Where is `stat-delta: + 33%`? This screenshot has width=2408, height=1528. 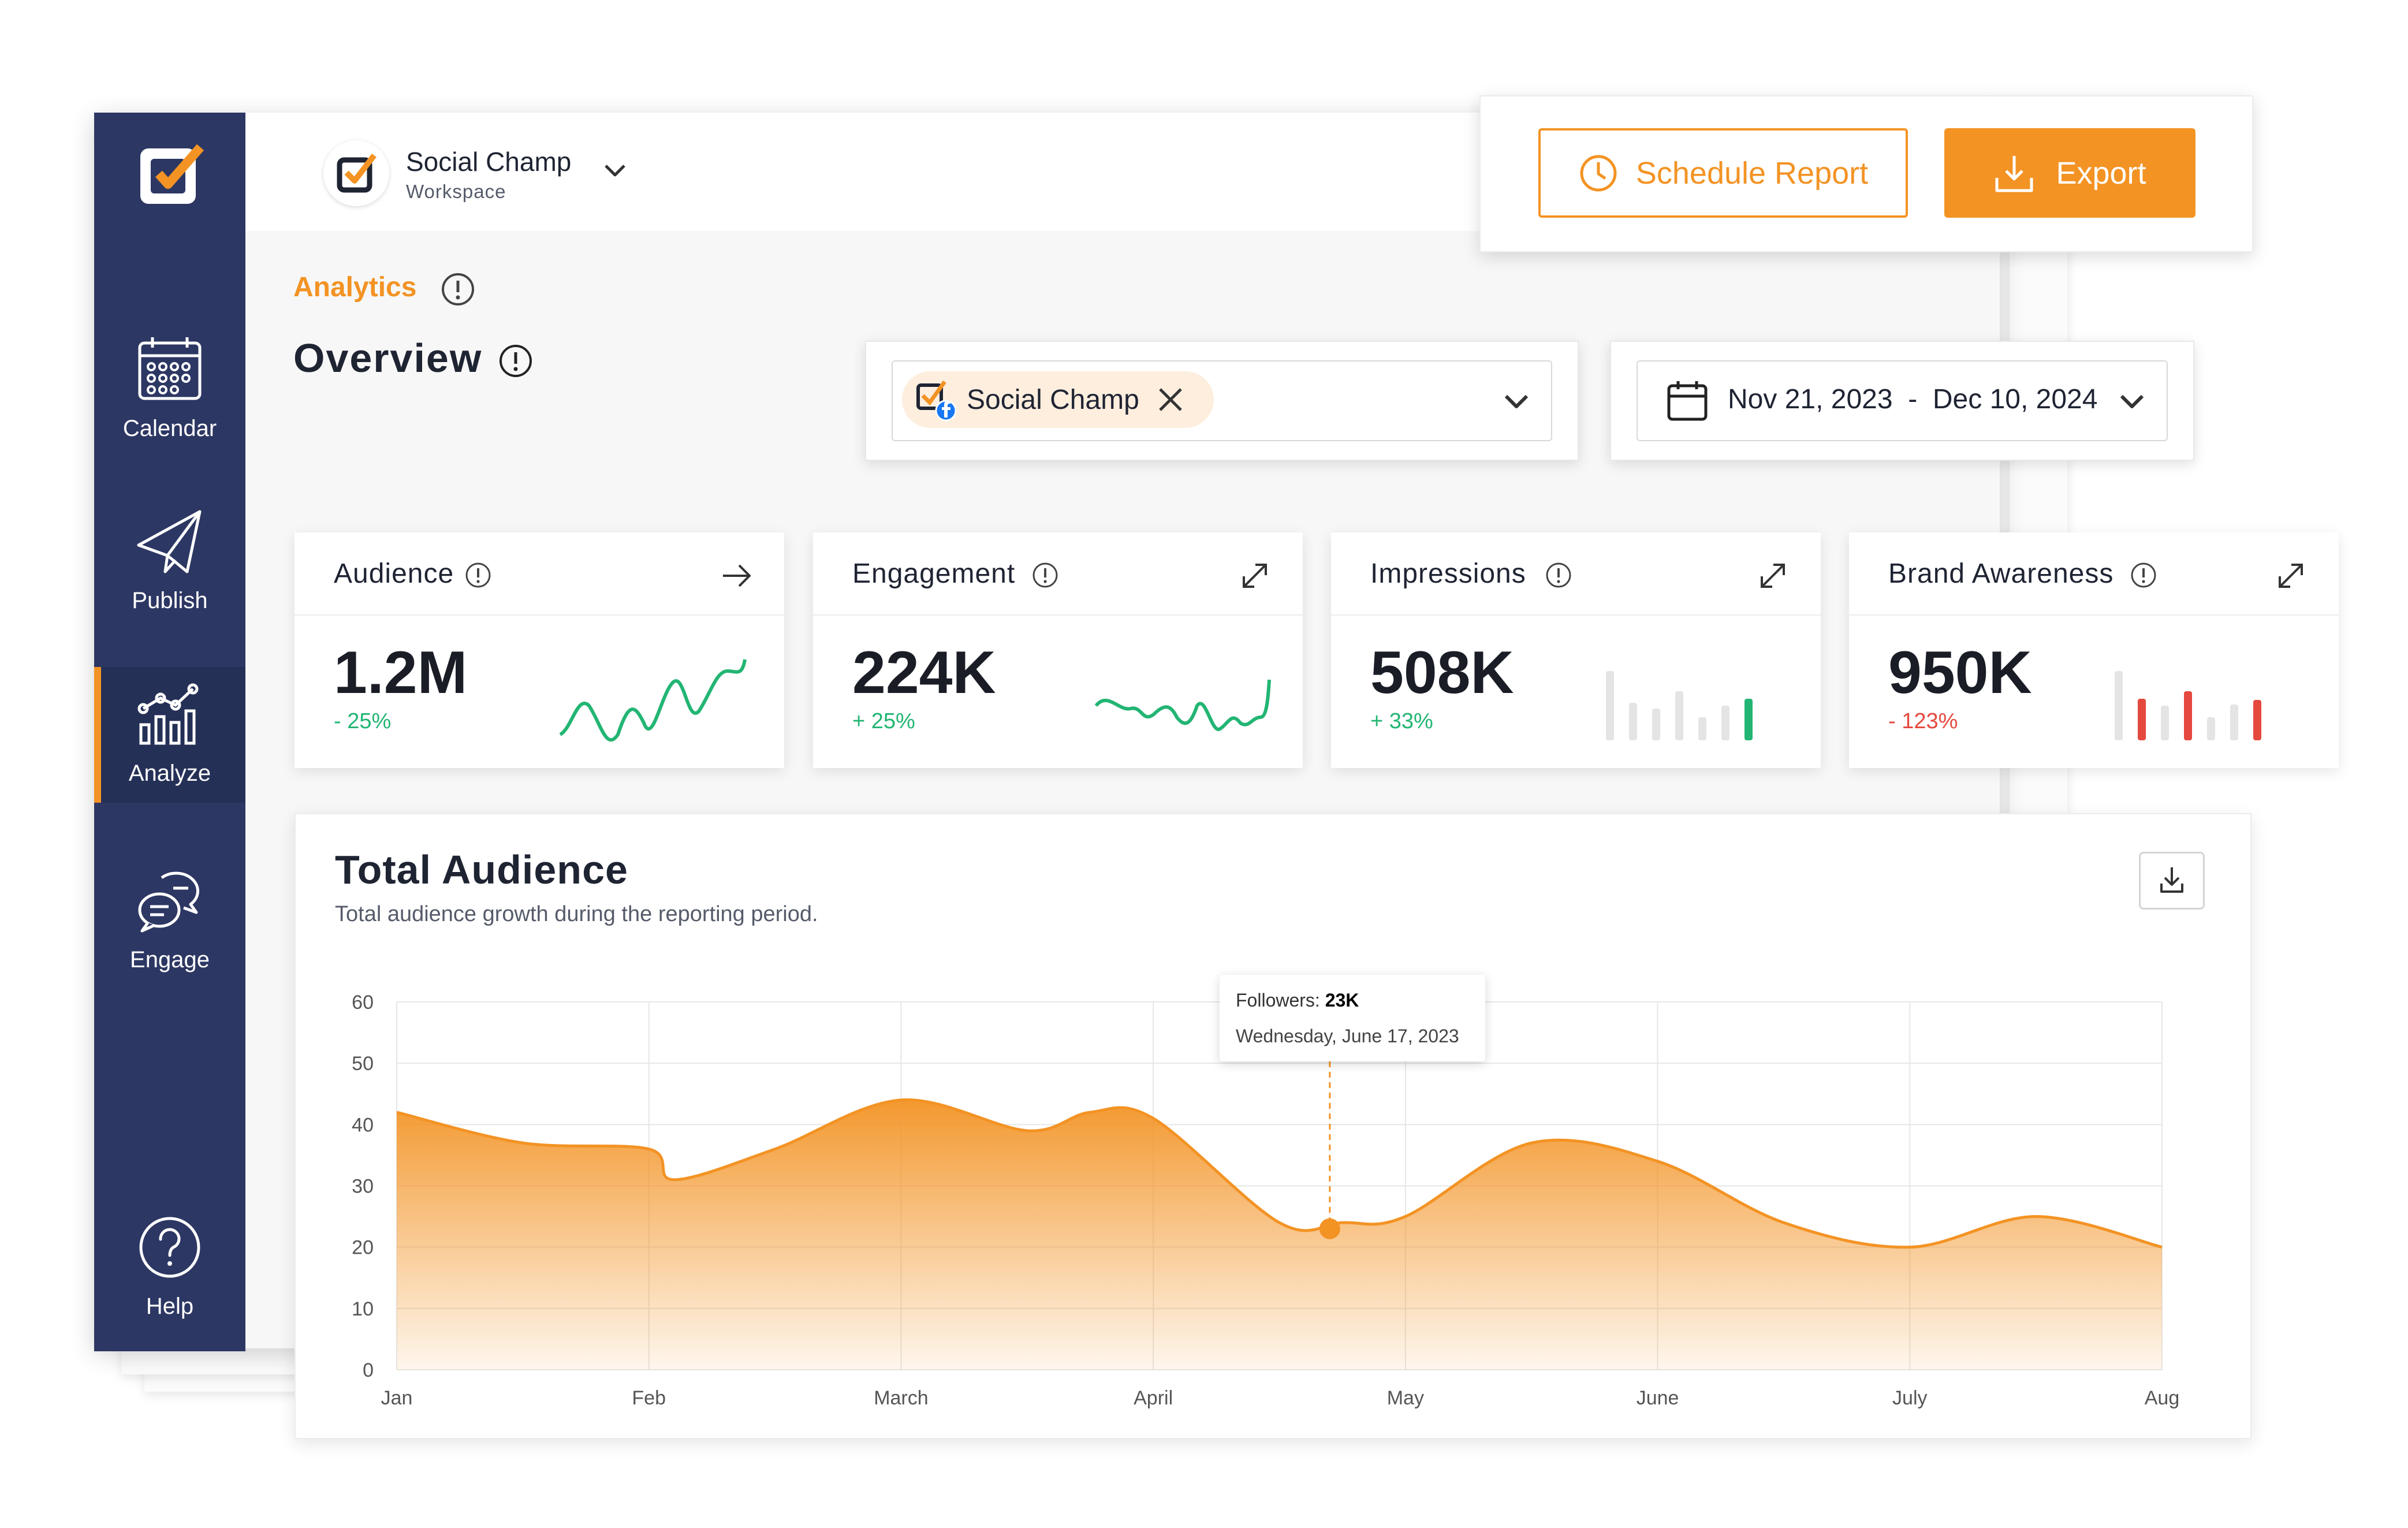
stat-delta: + 33% is located at coordinates (1402, 721).